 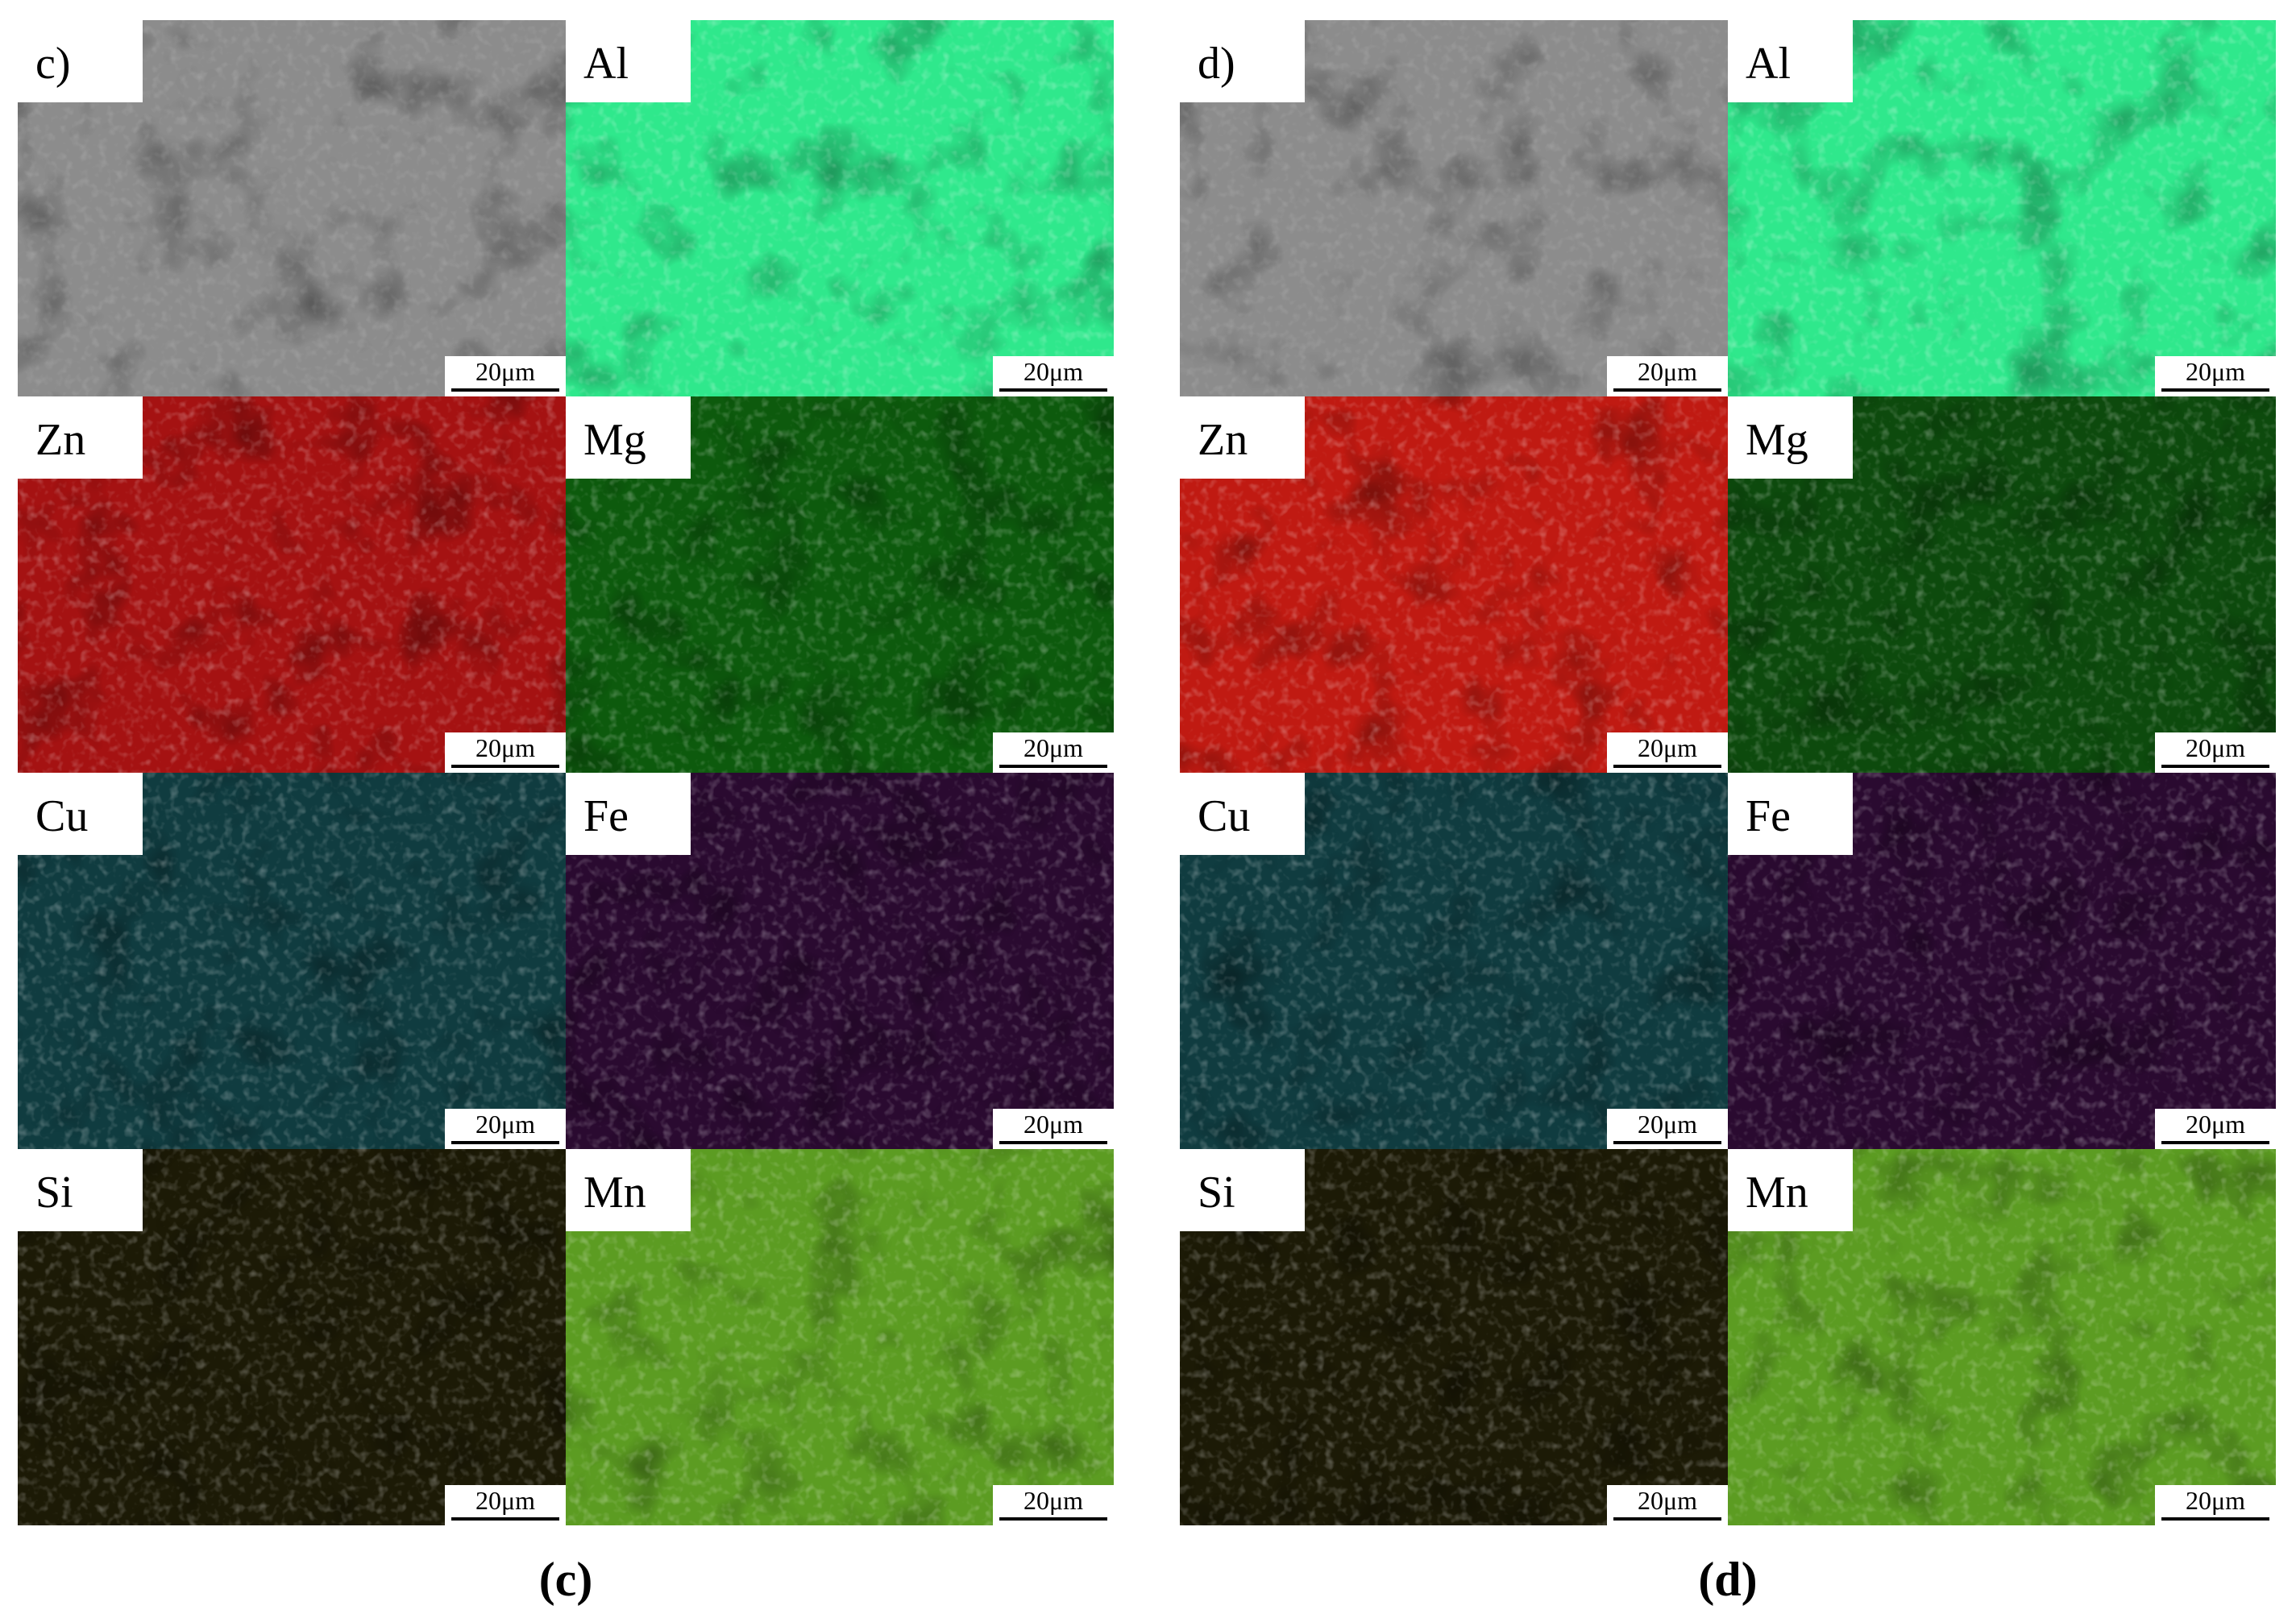 What do you see at coordinates (53, 64) in the screenshot?
I see `panel-label: c)` at bounding box center [53, 64].